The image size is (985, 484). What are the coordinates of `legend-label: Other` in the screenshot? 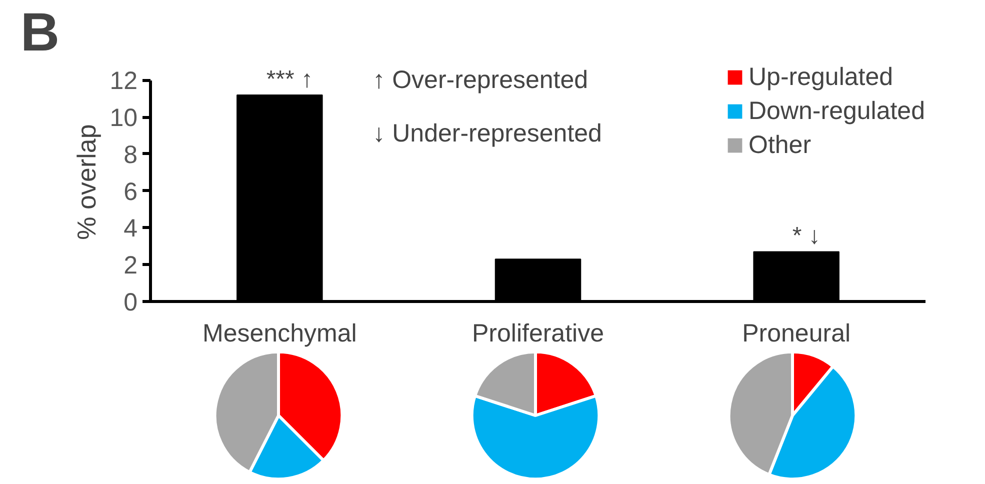 It's located at (780, 145).